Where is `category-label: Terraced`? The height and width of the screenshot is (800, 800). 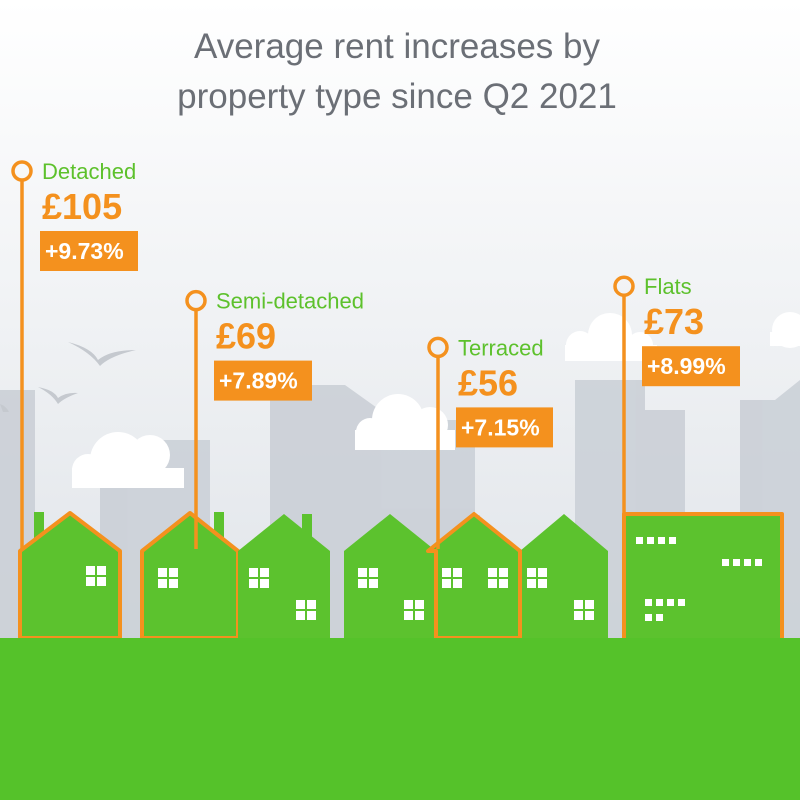 category-label: Terraced is located at coordinates (501, 347).